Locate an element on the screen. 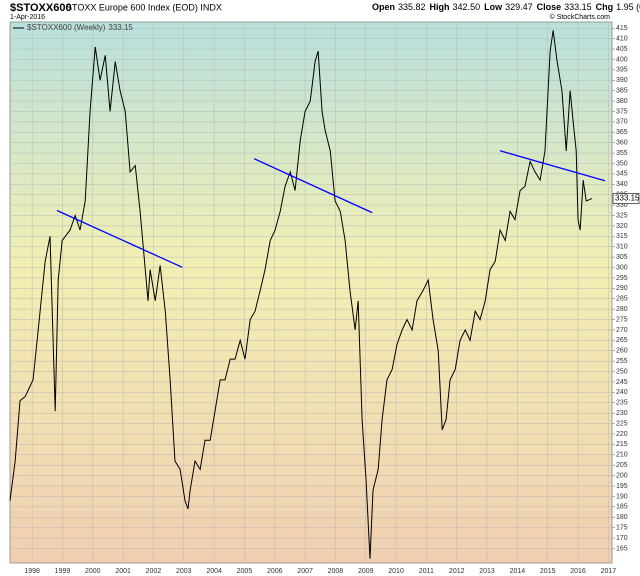 The image size is (640, 576). x-tick-label: 2013 is located at coordinates (487, 571).